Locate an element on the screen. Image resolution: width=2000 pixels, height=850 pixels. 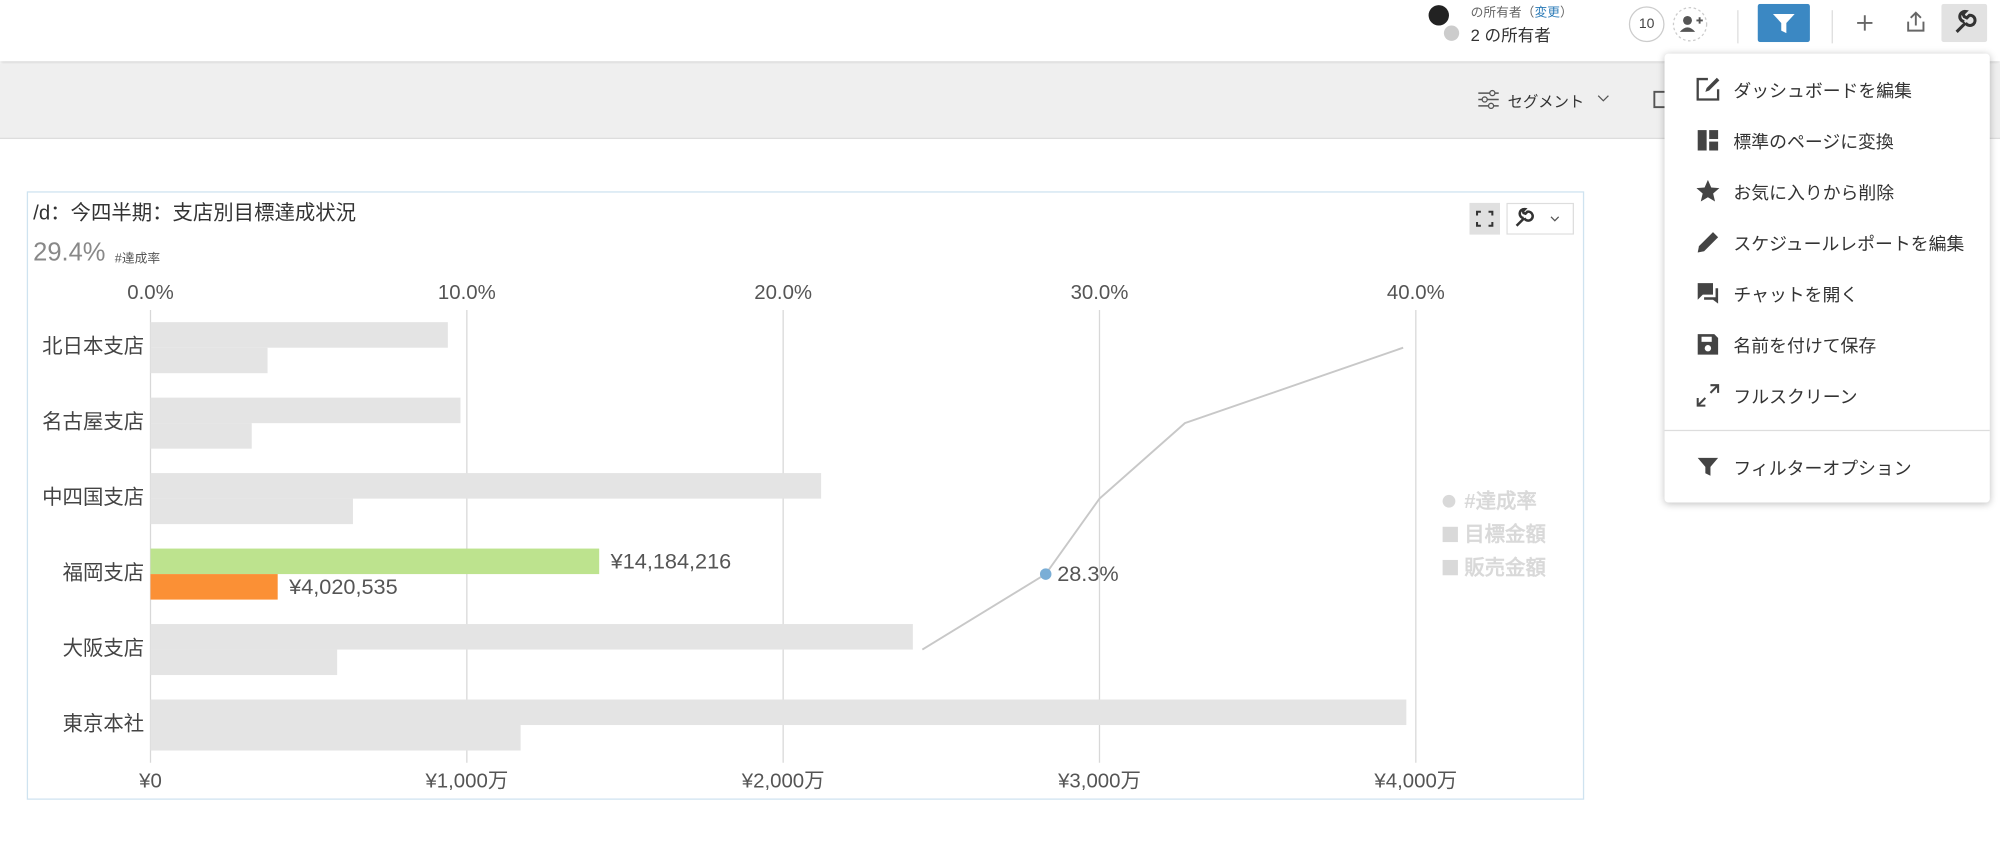
x-tick-label: ¥0 is located at coordinates (150, 781).